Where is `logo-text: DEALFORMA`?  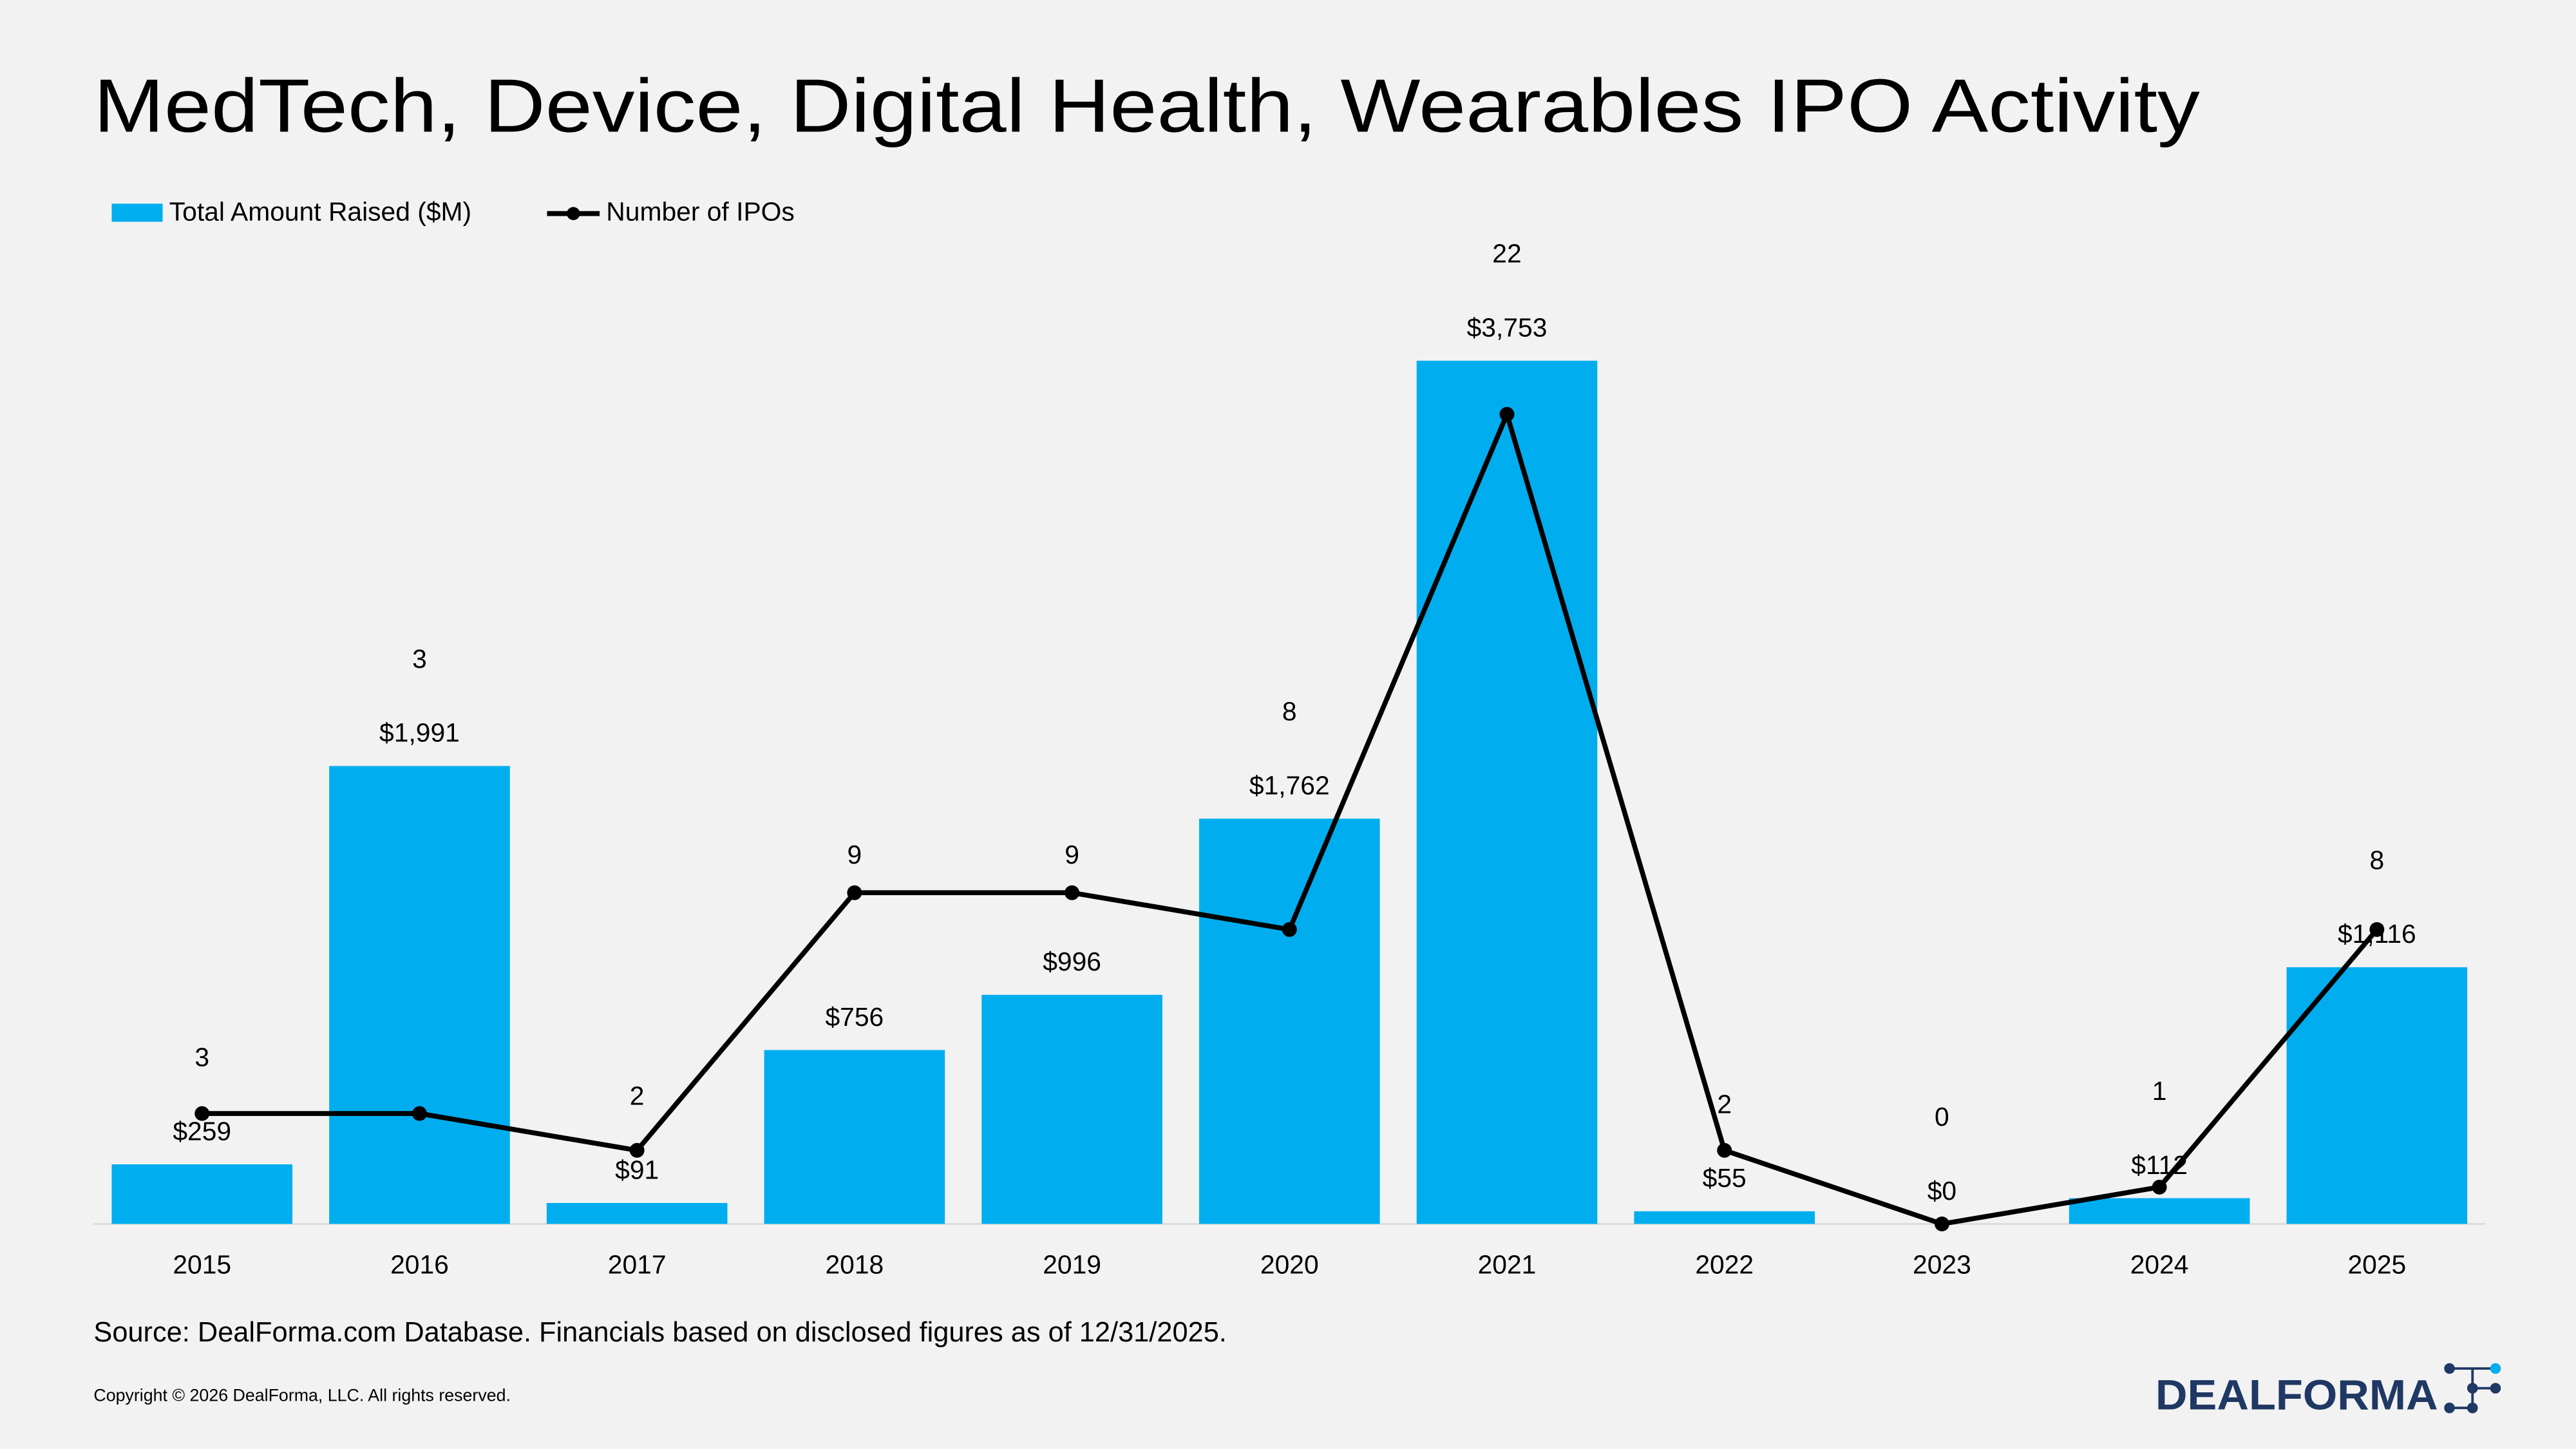 logo-text: DEALFORMA is located at coordinates (2297, 1395).